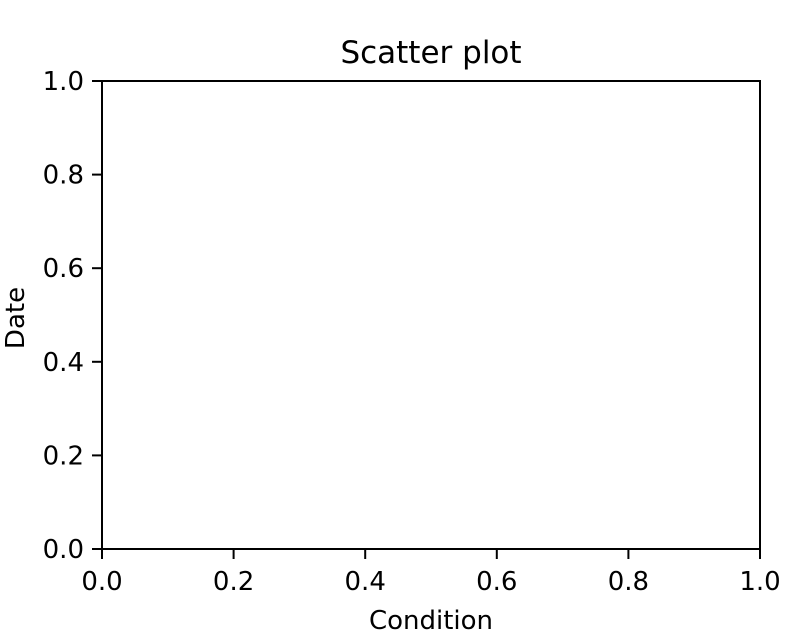 Image resolution: width=804 pixels, height=644 pixels. What do you see at coordinates (430, 53) in the screenshot?
I see `chart-title: Scatter plot` at bounding box center [430, 53].